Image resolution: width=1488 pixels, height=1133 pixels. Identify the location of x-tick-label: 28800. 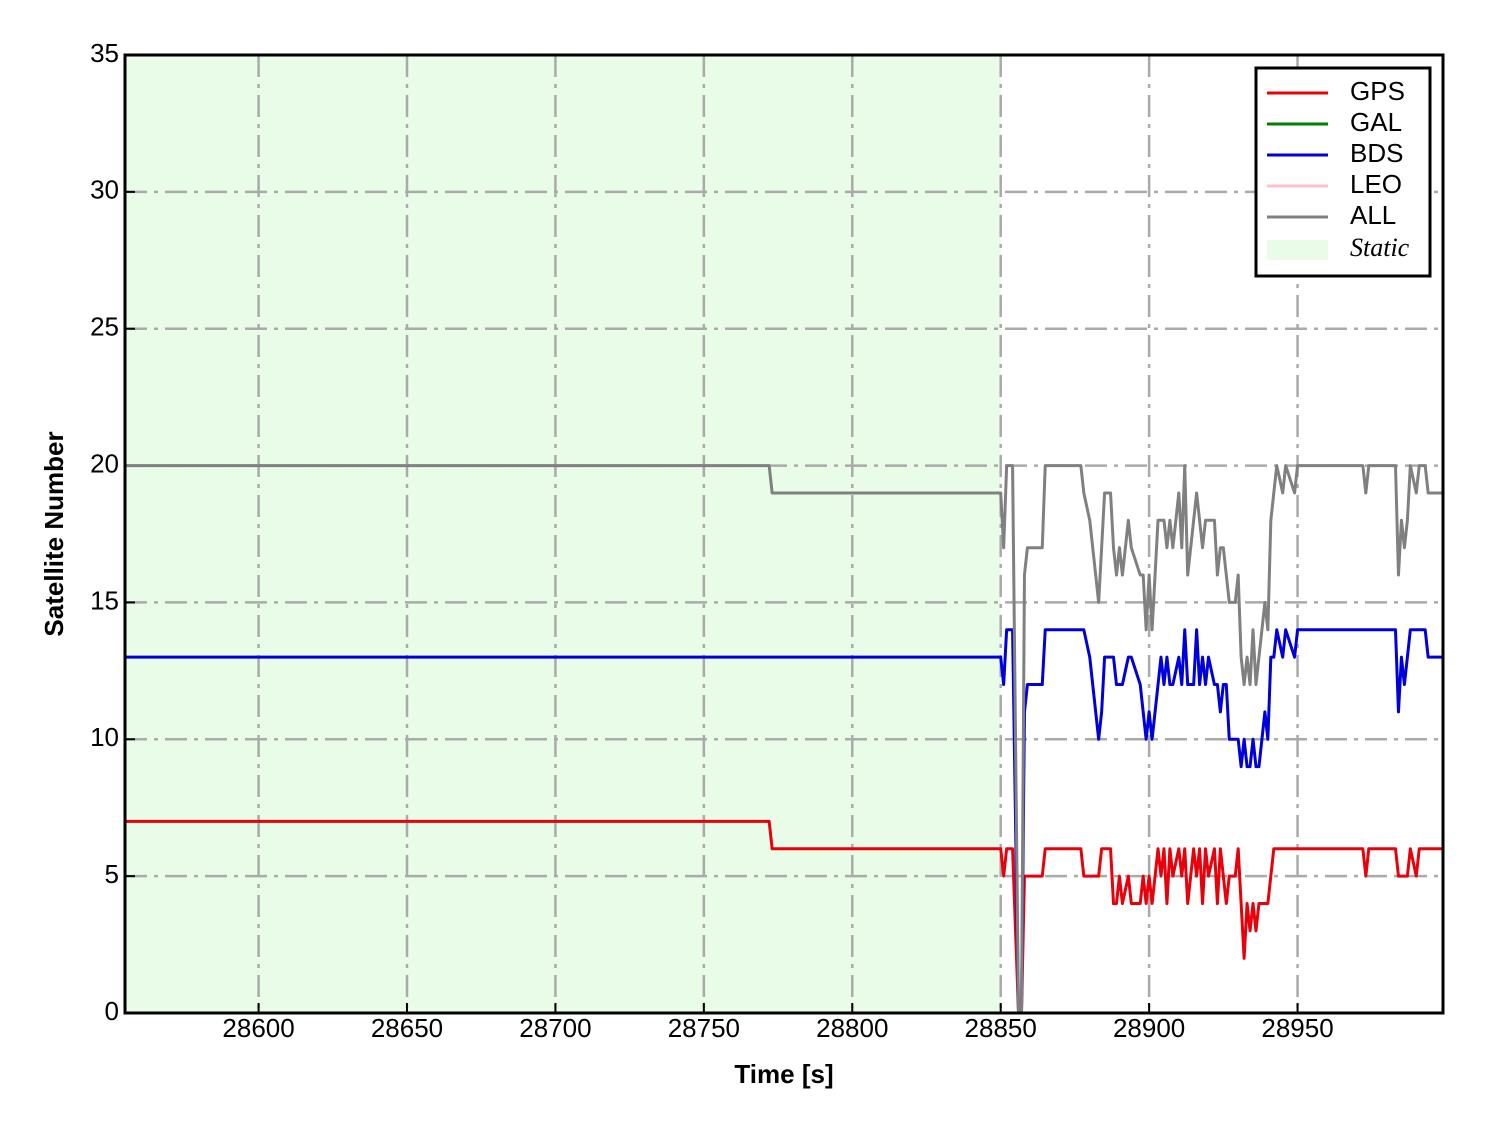
(852, 1028).